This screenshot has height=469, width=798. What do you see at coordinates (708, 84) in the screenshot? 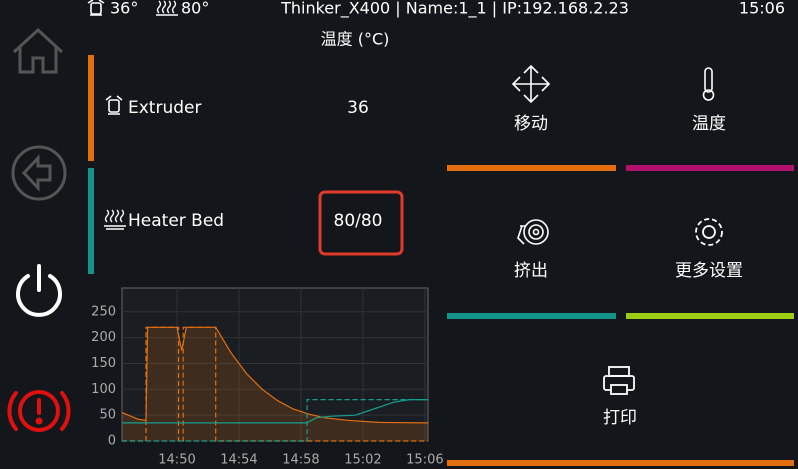
I see `temperature-icon` at bounding box center [708, 84].